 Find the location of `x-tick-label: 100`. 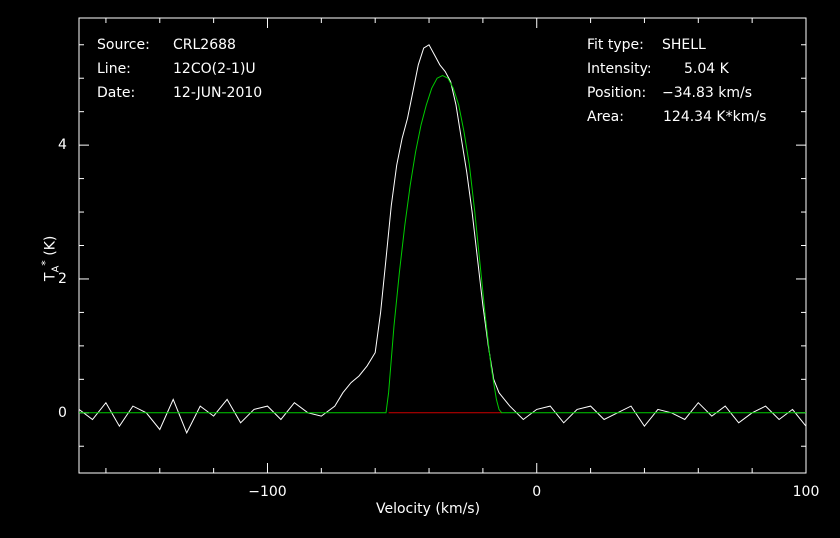

x-tick-label: 100 is located at coordinates (806, 492).